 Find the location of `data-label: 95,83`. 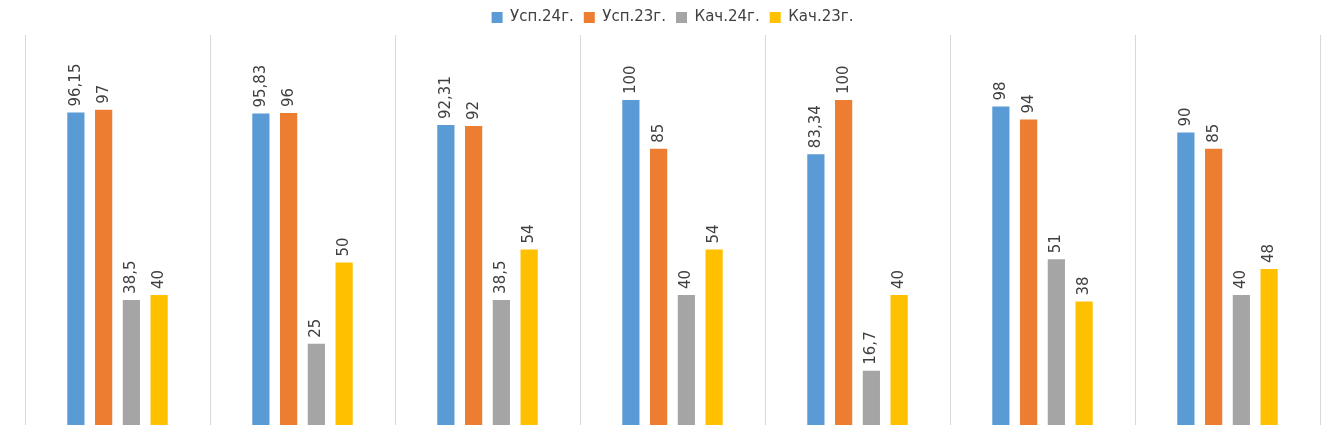

data-label: 95,83 is located at coordinates (259, 86).